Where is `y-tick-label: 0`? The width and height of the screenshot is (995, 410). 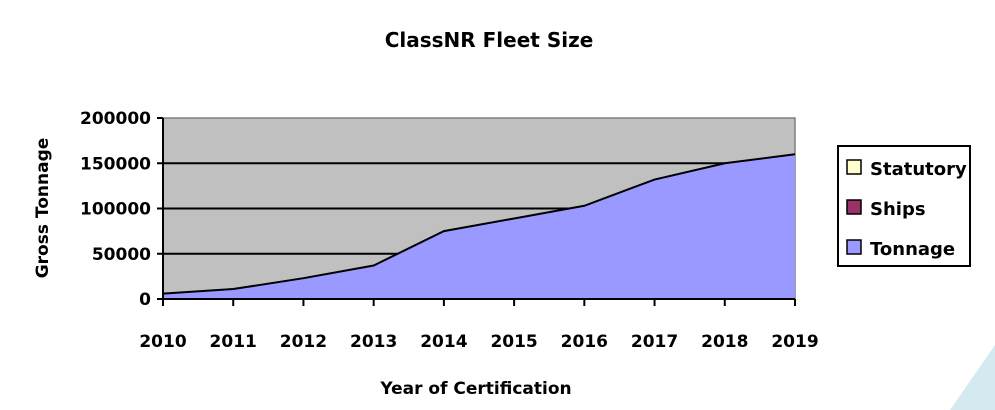
y-tick-label: 0 is located at coordinates (145, 300).